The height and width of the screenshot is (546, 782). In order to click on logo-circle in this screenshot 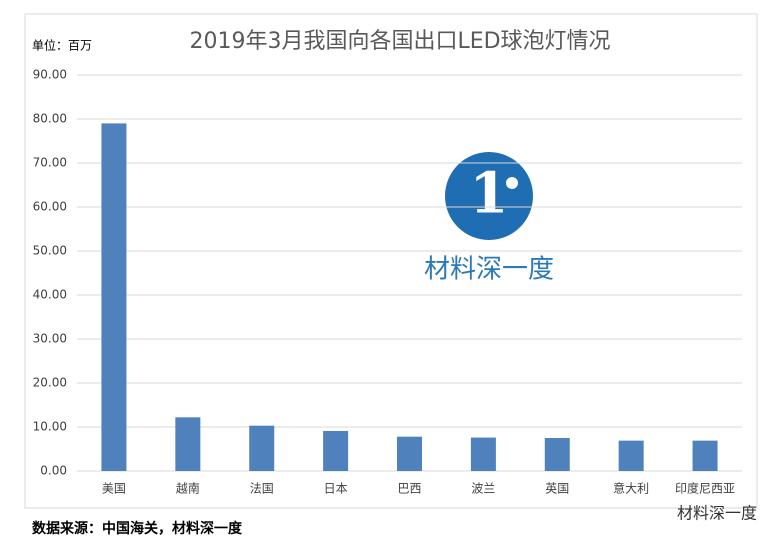, I will do `click(489, 196)`.